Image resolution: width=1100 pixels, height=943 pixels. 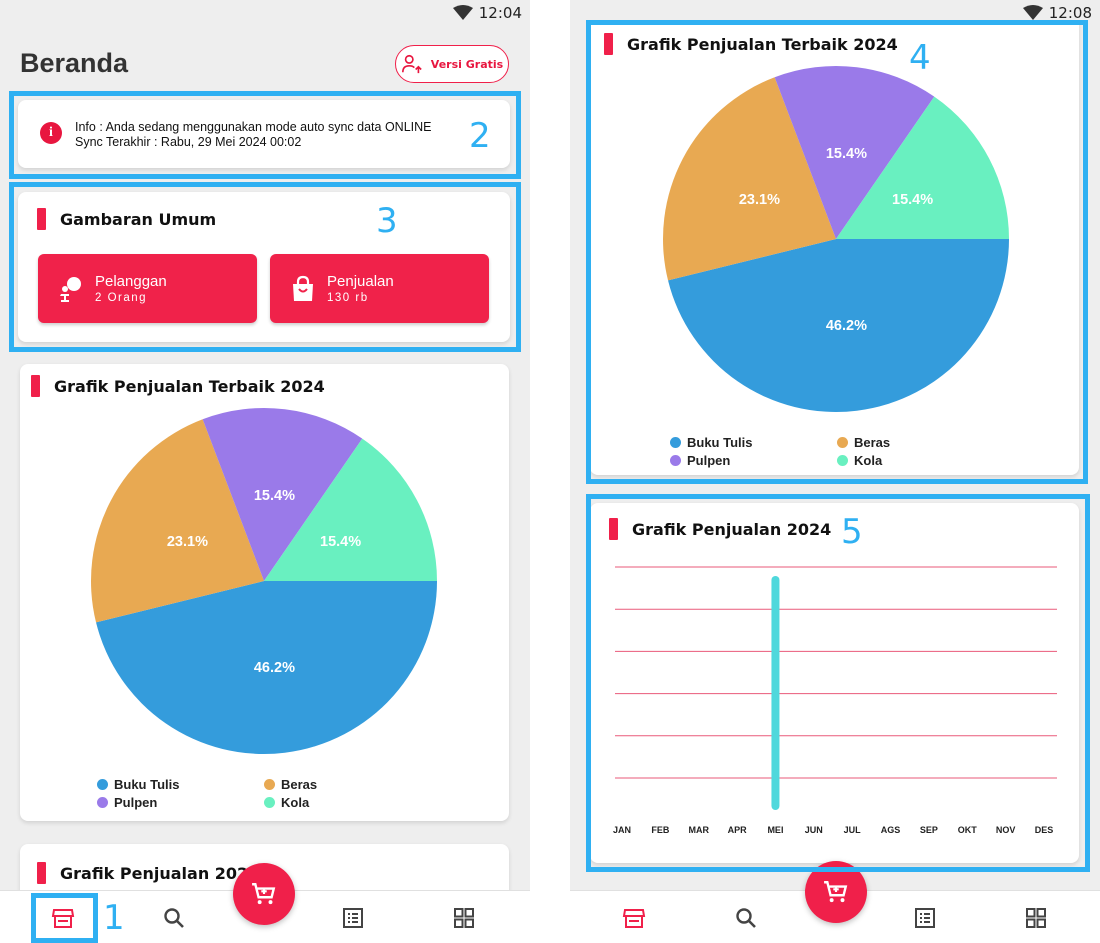 What do you see at coordinates (891, 830) in the screenshot?
I see `x-tick-label: AGS` at bounding box center [891, 830].